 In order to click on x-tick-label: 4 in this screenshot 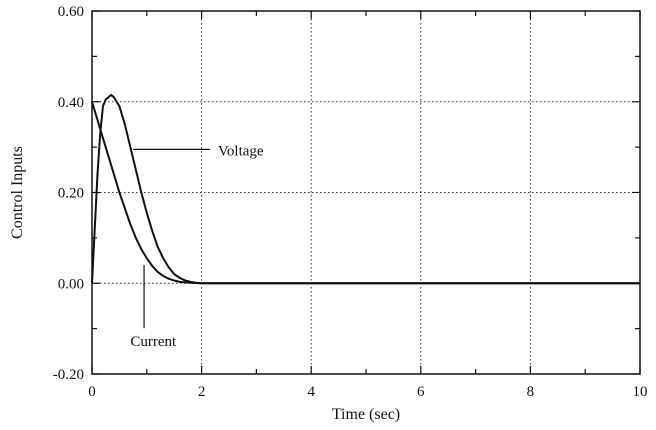, I will do `click(311, 392)`.